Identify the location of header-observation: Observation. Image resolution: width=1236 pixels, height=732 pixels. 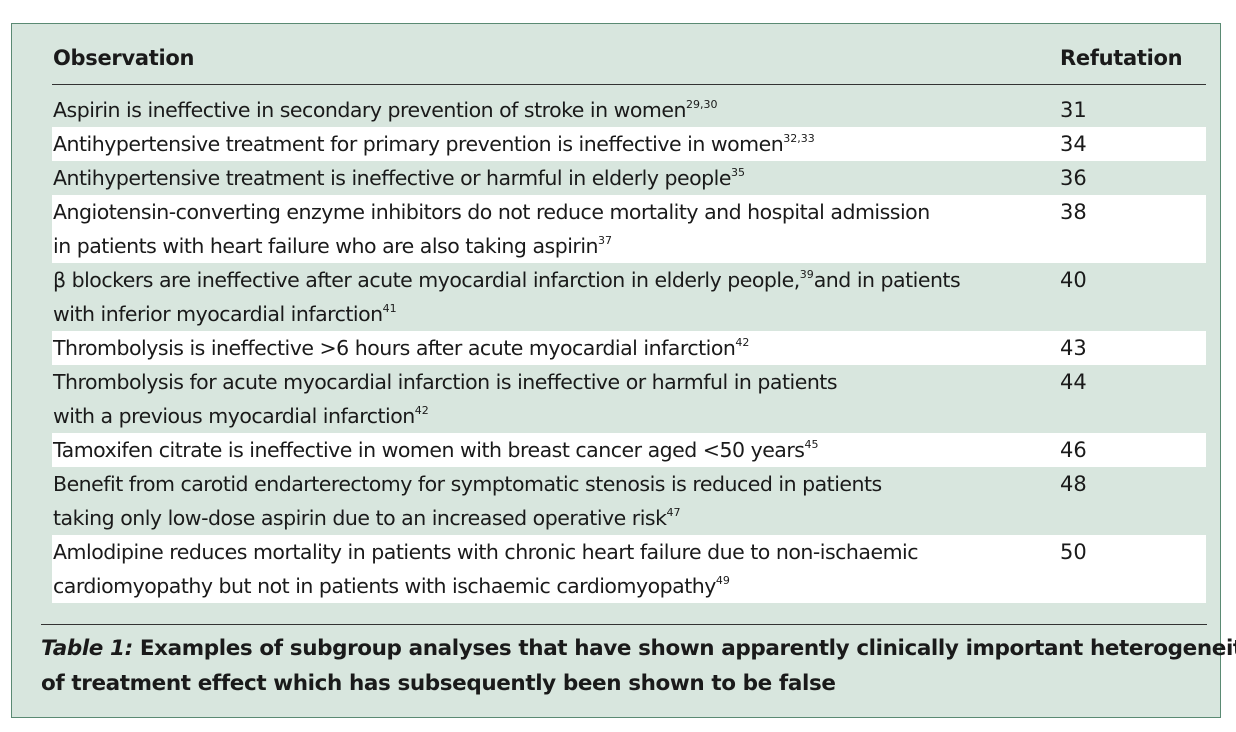
(124, 58).